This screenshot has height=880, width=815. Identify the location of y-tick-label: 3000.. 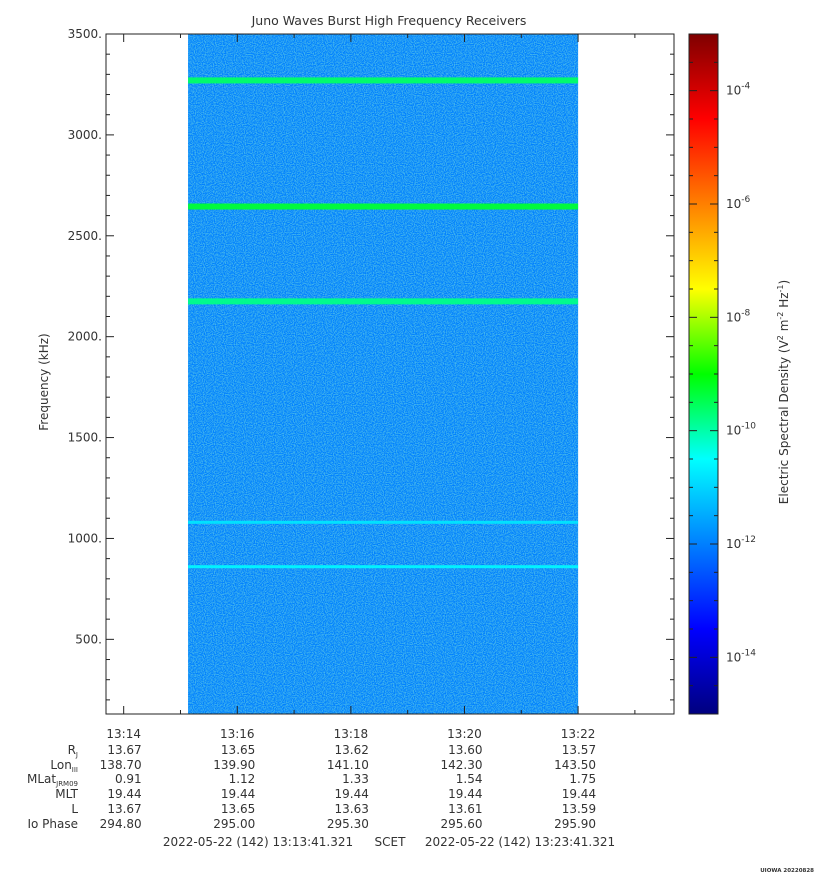
(85, 135).